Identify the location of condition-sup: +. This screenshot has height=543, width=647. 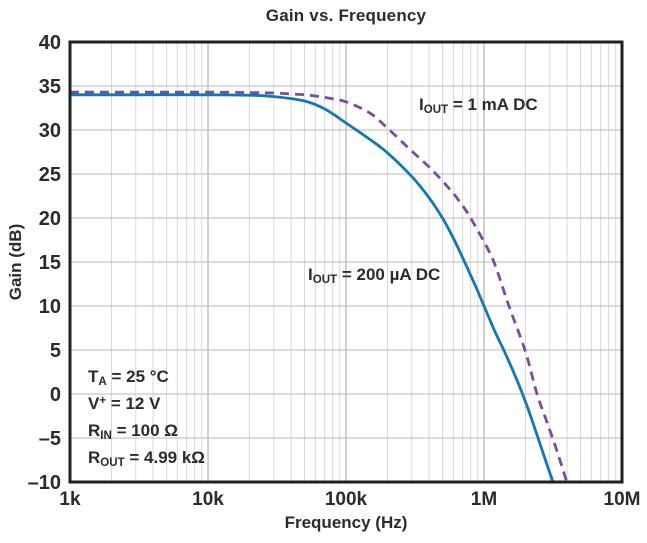
(103, 400).